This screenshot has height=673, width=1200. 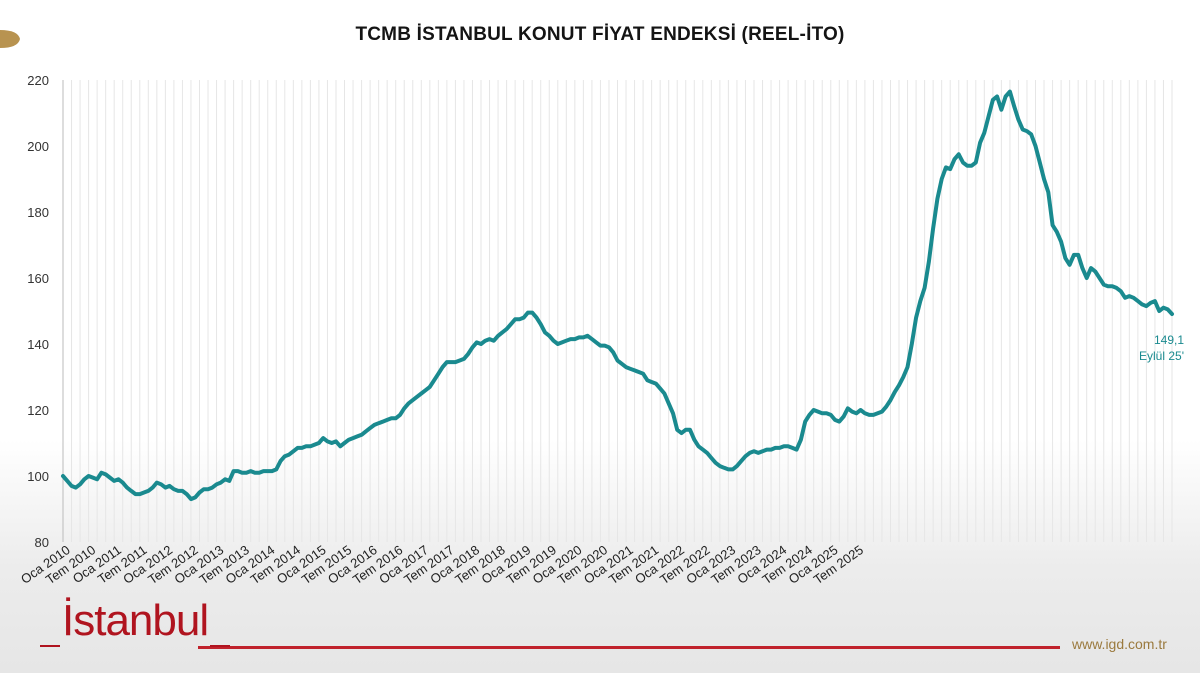 What do you see at coordinates (1119, 644) in the screenshot?
I see `website-link: www.igd.com.tr` at bounding box center [1119, 644].